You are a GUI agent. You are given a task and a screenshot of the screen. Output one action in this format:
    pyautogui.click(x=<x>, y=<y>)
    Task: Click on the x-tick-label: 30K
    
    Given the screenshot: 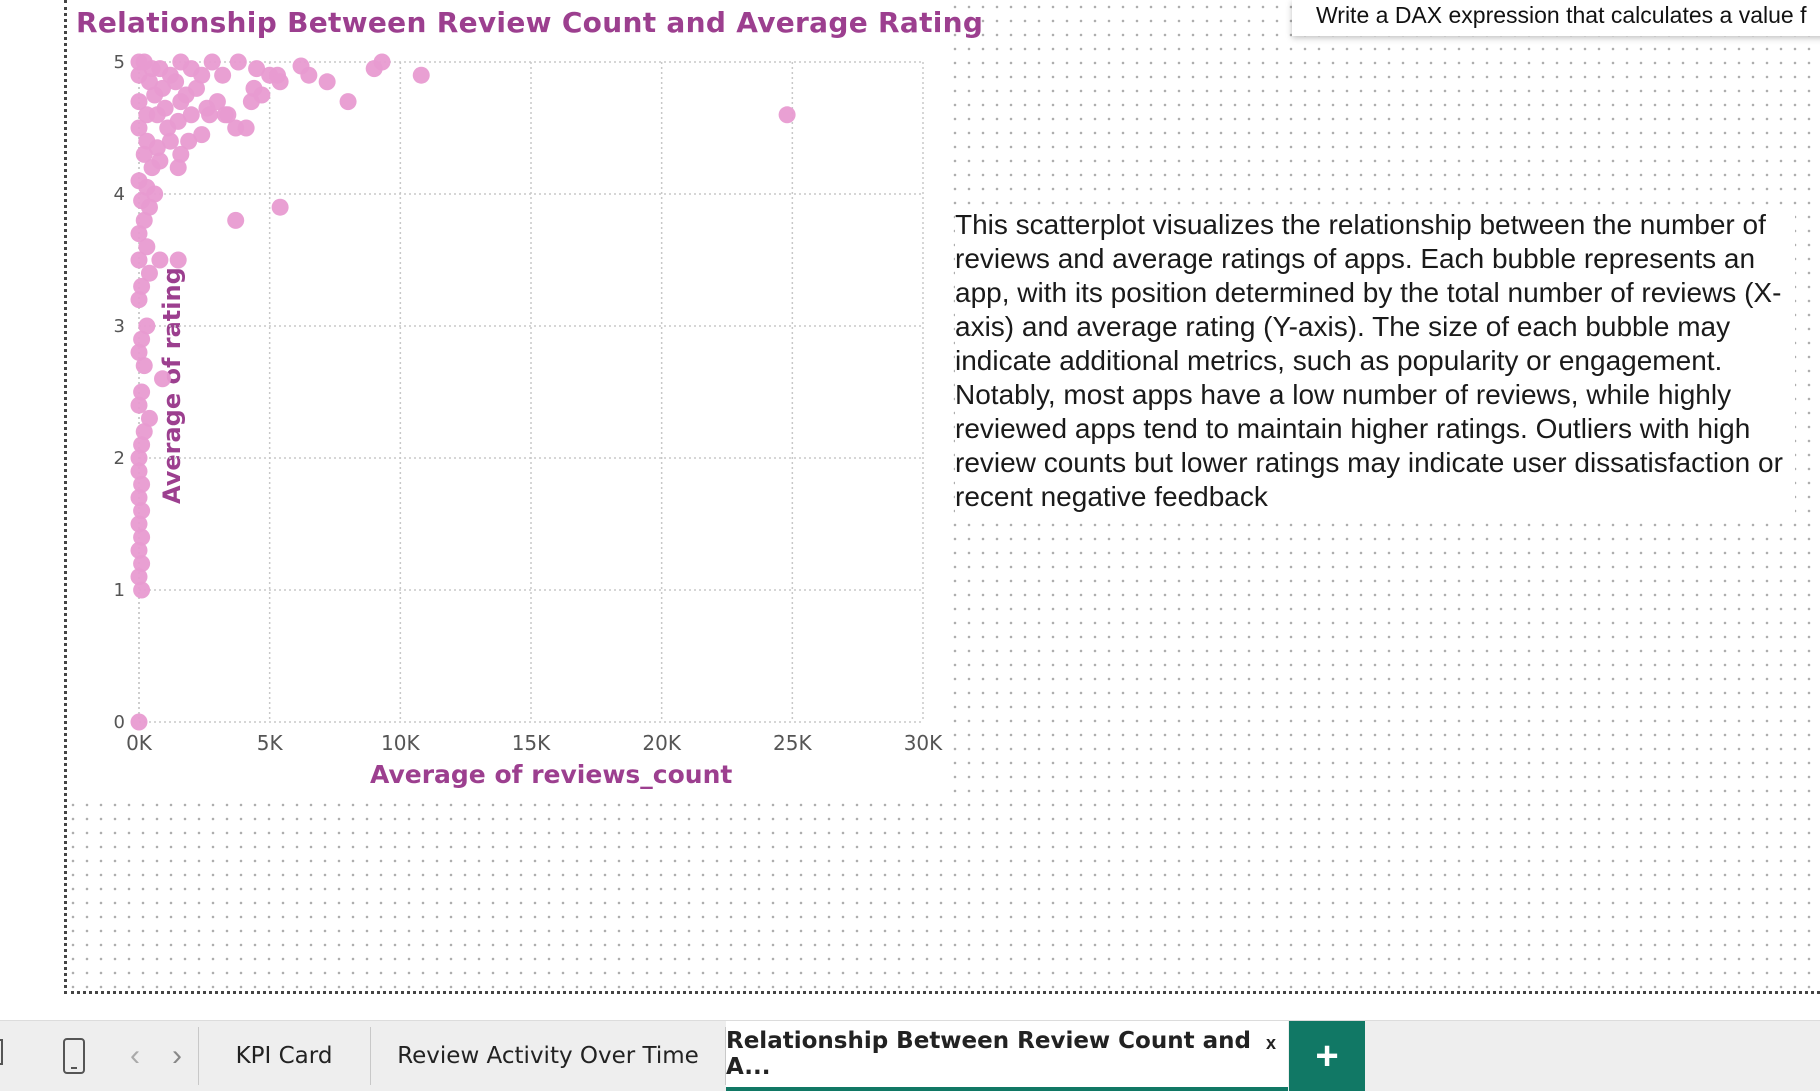 What is the action you would take?
    pyautogui.click(x=923, y=743)
    